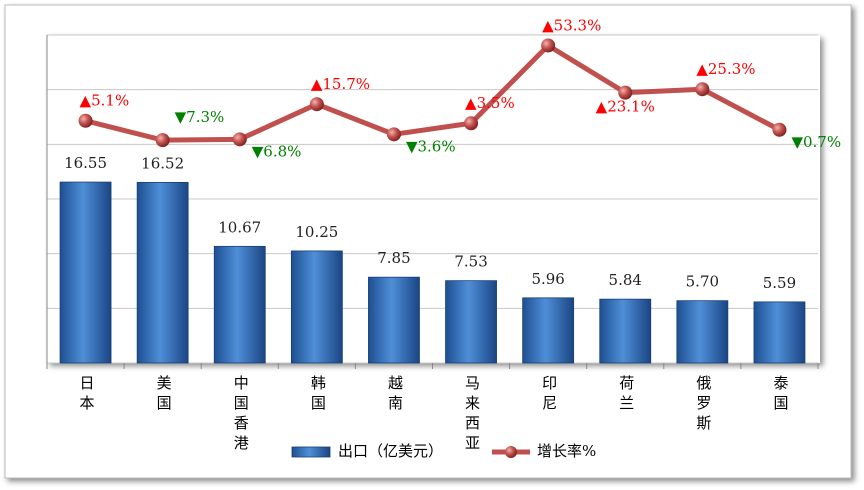 The height and width of the screenshot is (490, 864). What do you see at coordinates (566, 451) in the screenshot?
I see `legend-label: 增长率%` at bounding box center [566, 451].